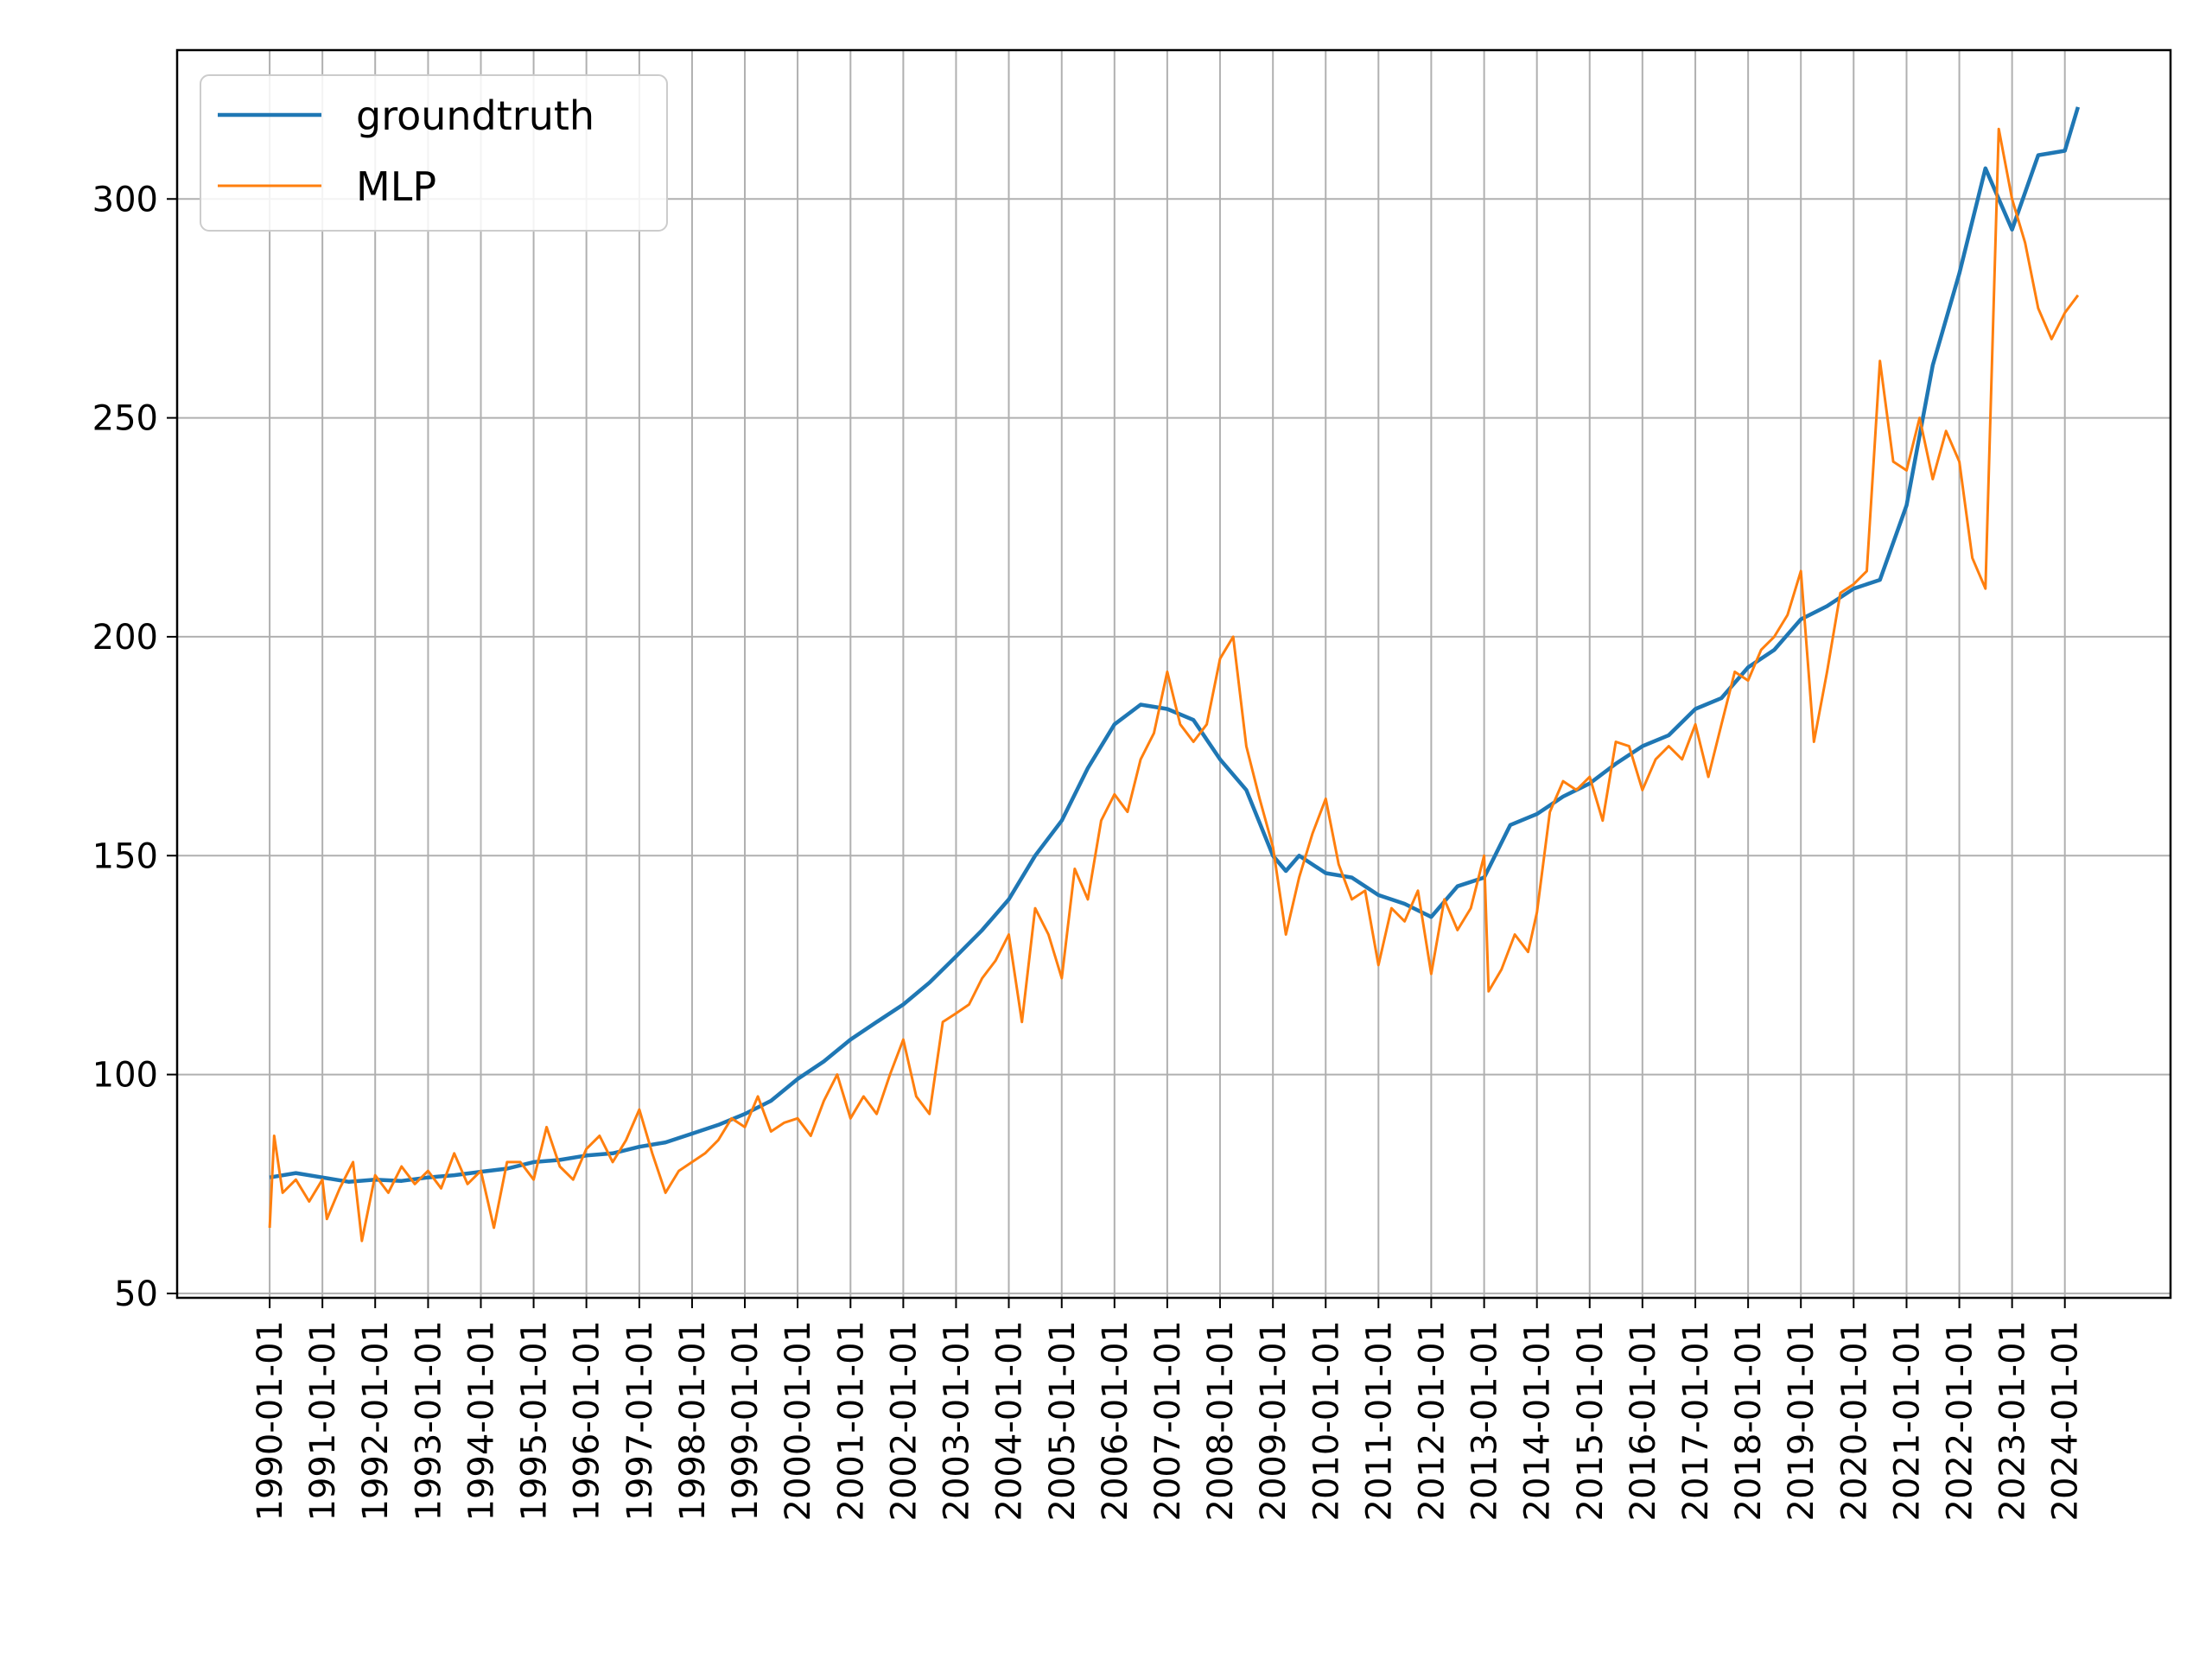  Describe the element at coordinates (134, 747) in the screenshot. I see `y-axis: 50 100 150 200 250 300` at that location.